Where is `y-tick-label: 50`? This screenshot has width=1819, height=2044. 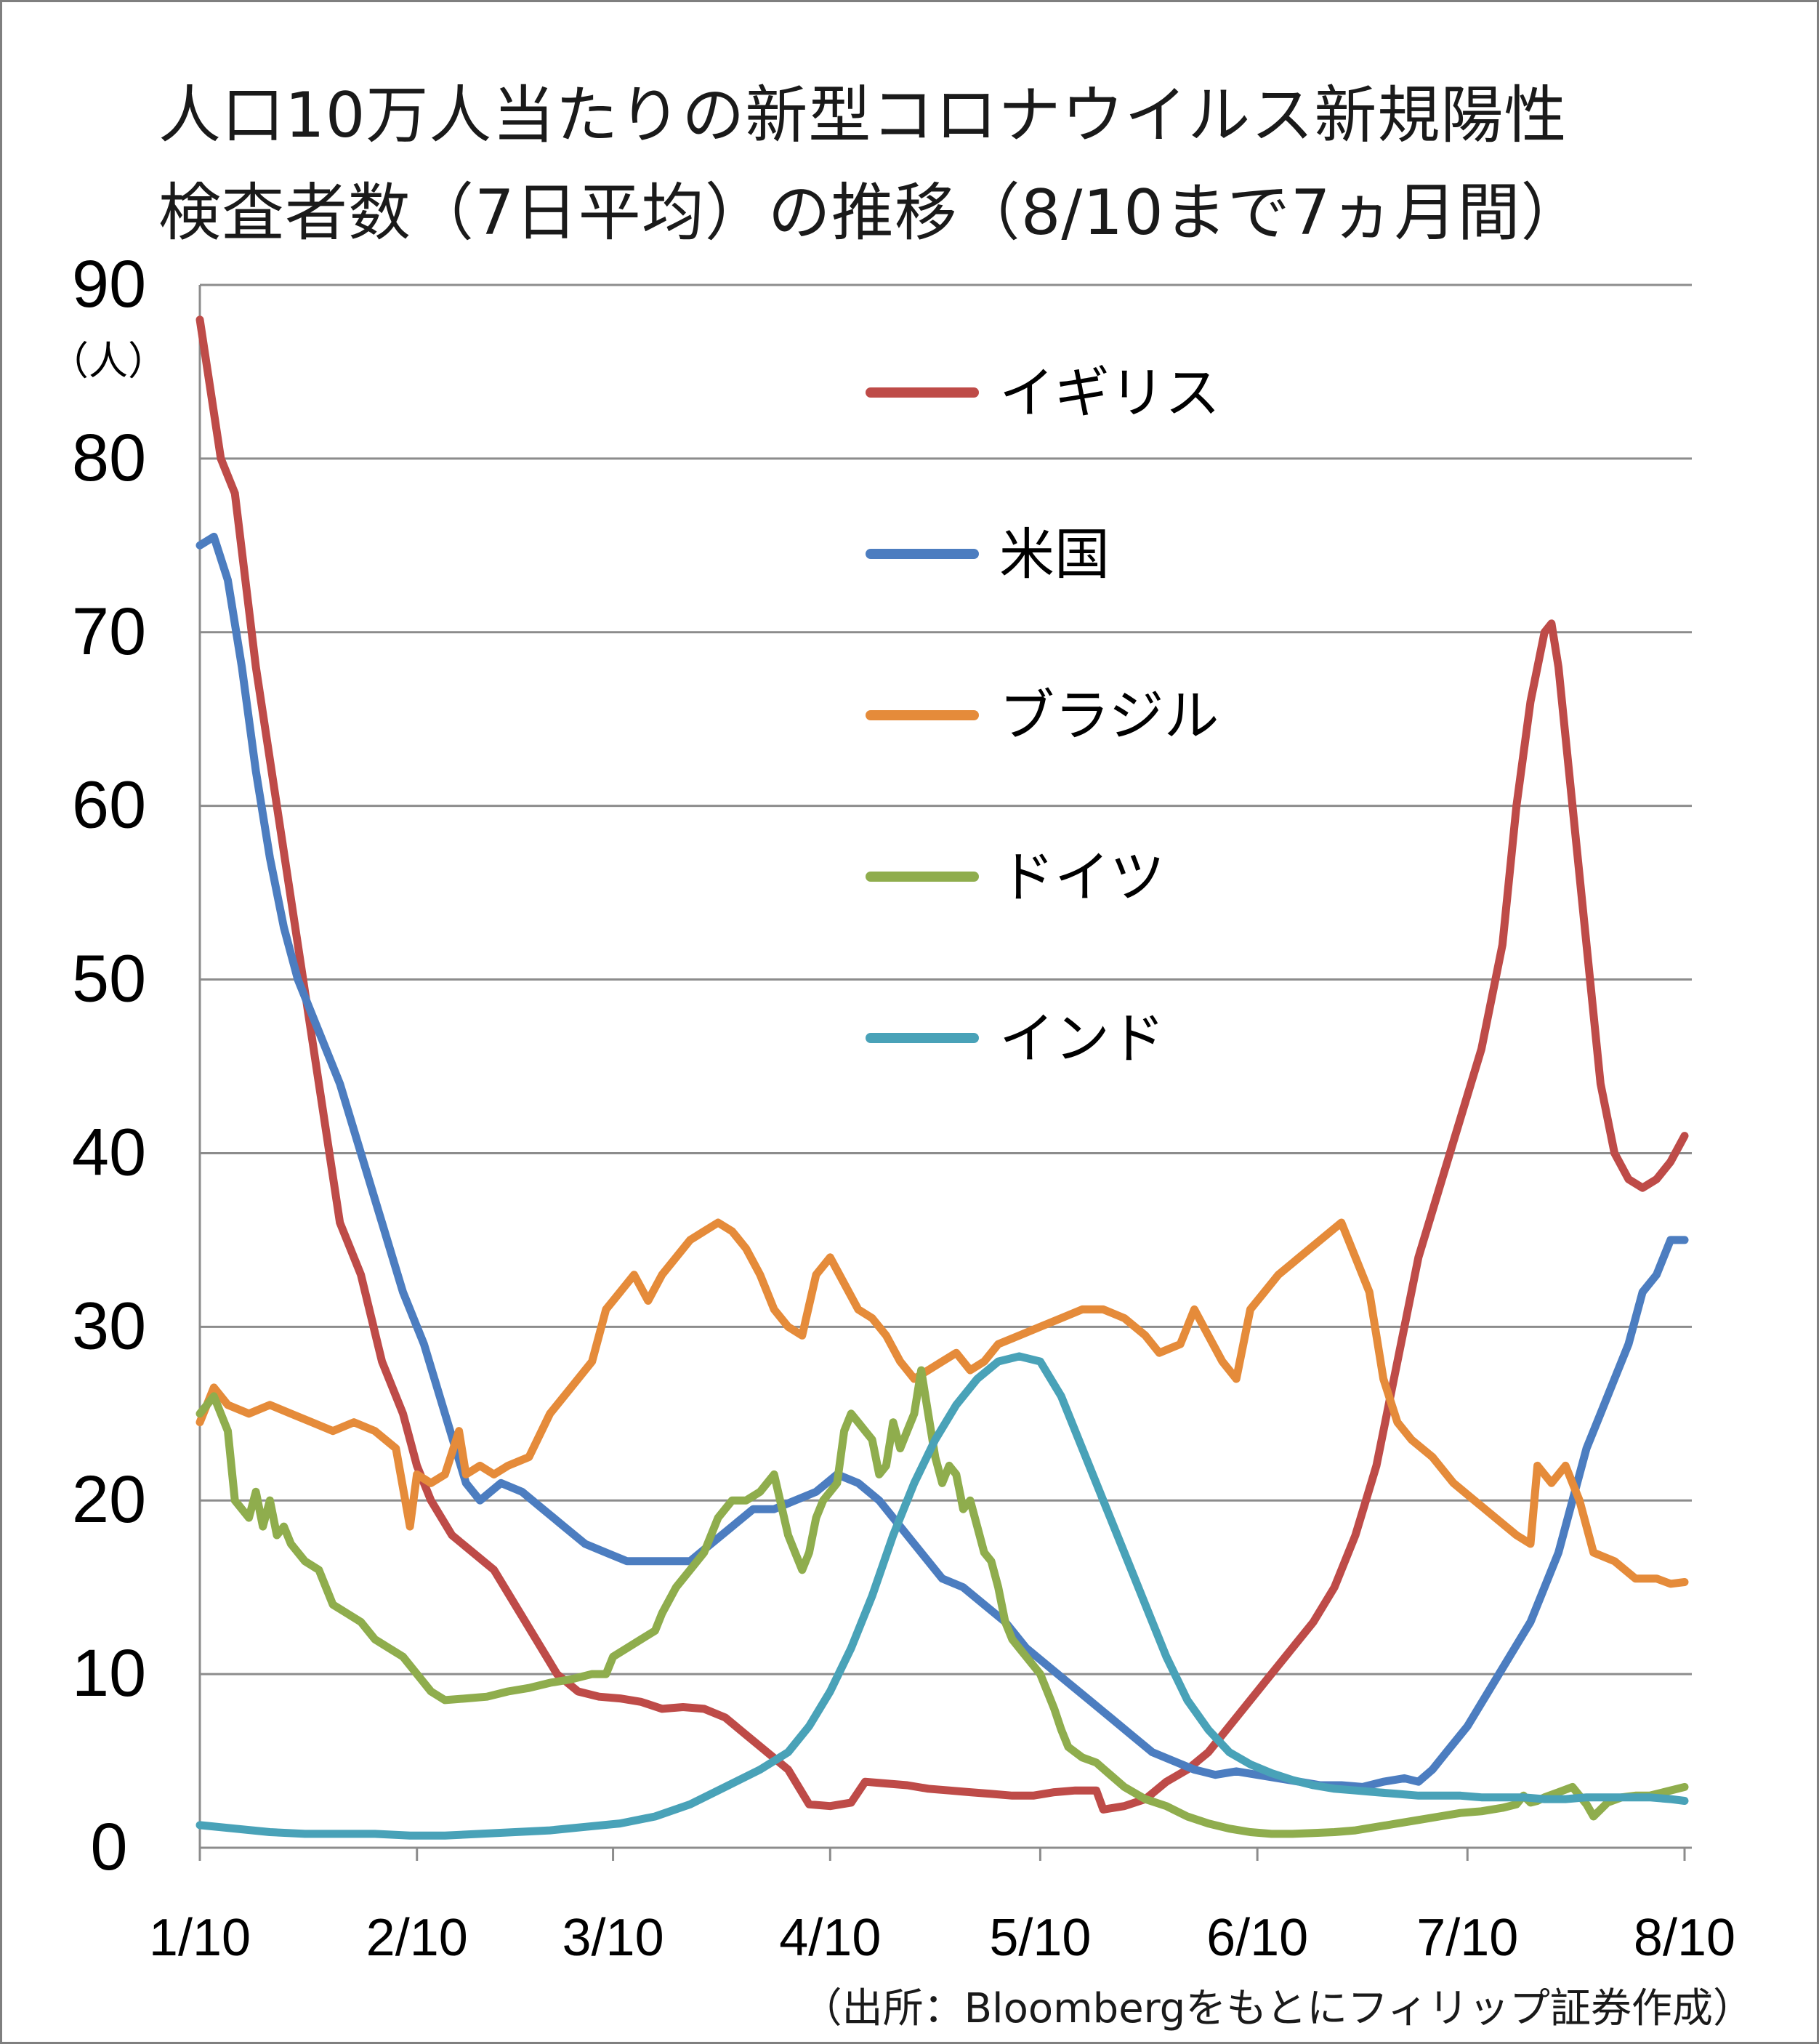 y-tick-label: 50 is located at coordinates (109, 979).